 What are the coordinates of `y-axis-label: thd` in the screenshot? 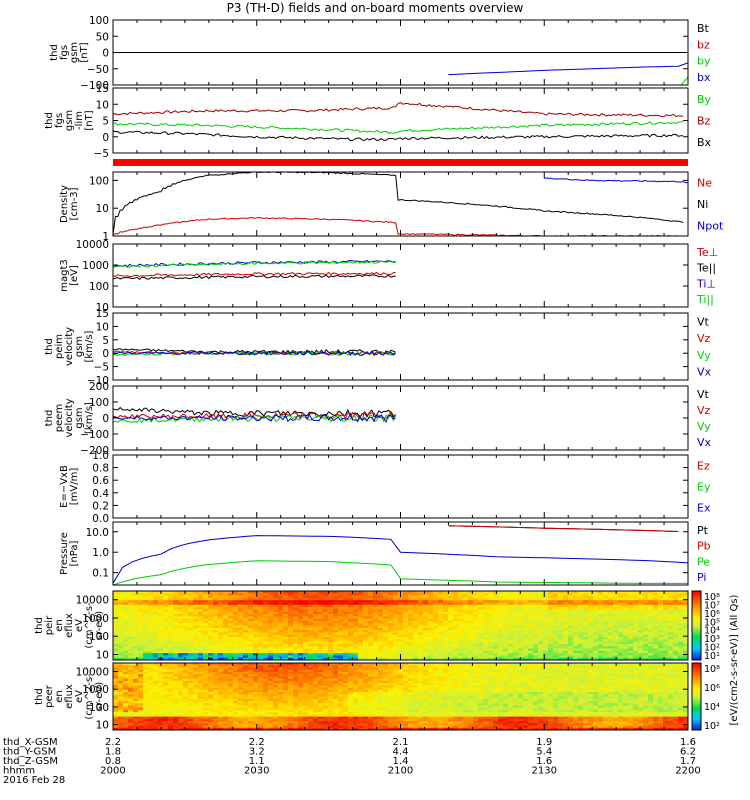 It's located at (49, 346).